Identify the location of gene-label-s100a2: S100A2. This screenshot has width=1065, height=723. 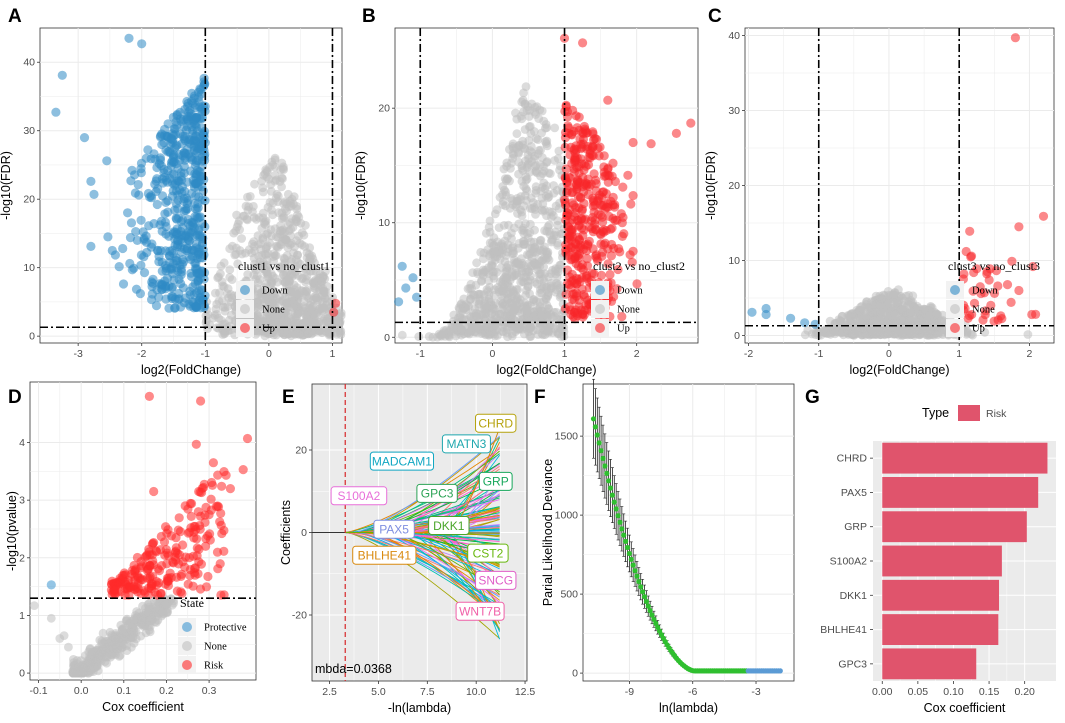
(359, 496).